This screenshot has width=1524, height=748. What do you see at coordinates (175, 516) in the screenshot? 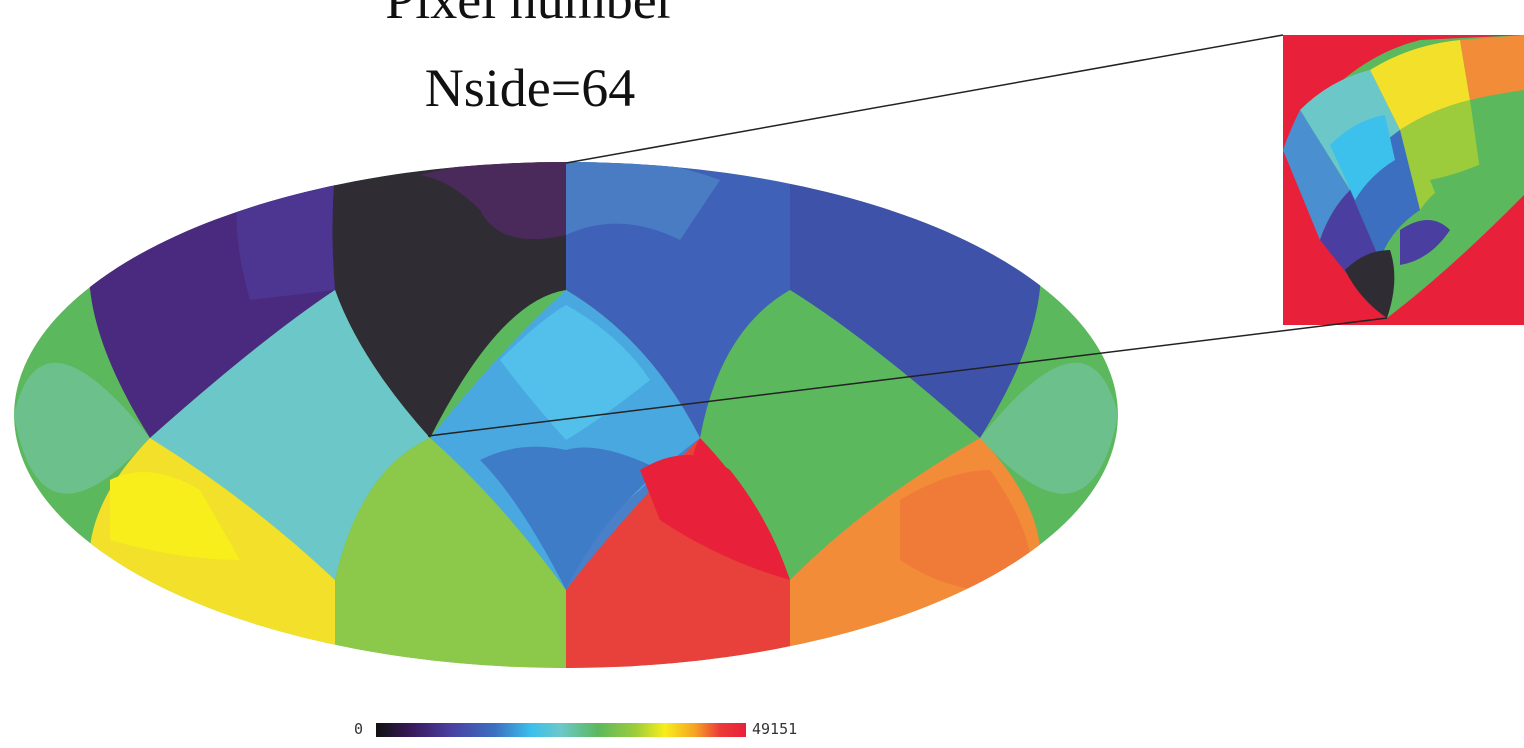
I see `face-south-0b` at bounding box center [175, 516].